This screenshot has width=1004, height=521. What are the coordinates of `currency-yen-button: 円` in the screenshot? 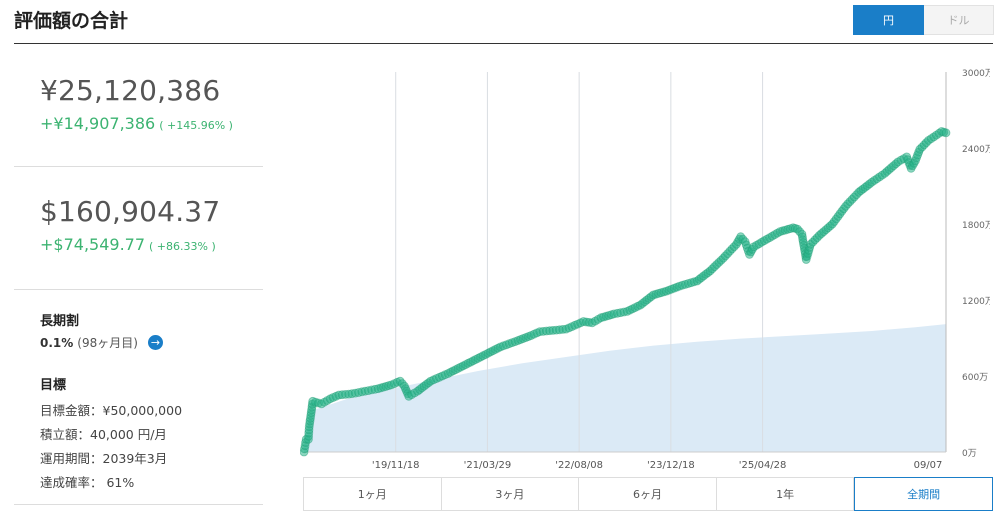 It's located at (888, 20).